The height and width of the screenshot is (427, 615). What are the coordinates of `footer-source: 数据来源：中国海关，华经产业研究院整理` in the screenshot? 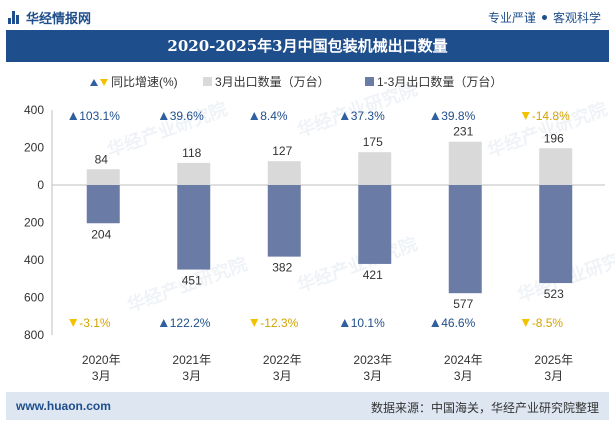 It's located at (484, 408).